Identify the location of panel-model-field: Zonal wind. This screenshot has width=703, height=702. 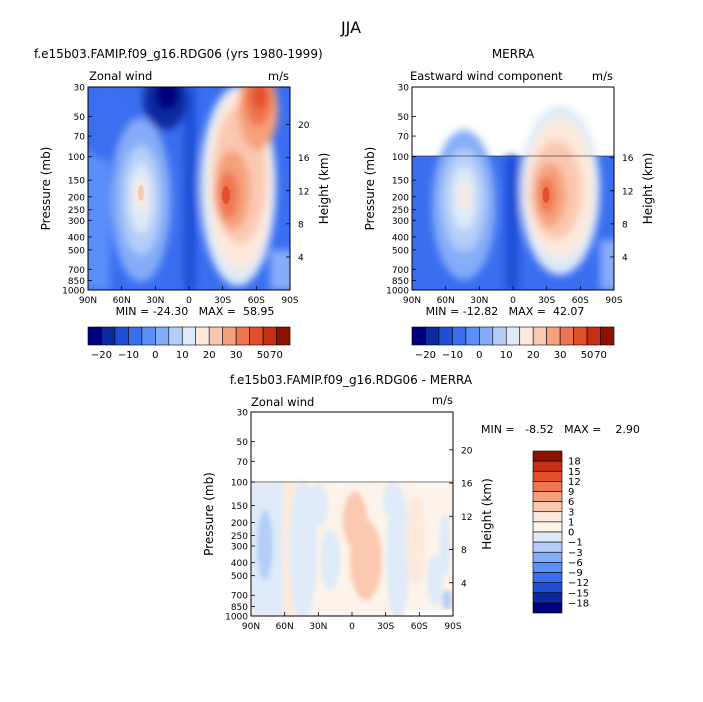
(120, 76).